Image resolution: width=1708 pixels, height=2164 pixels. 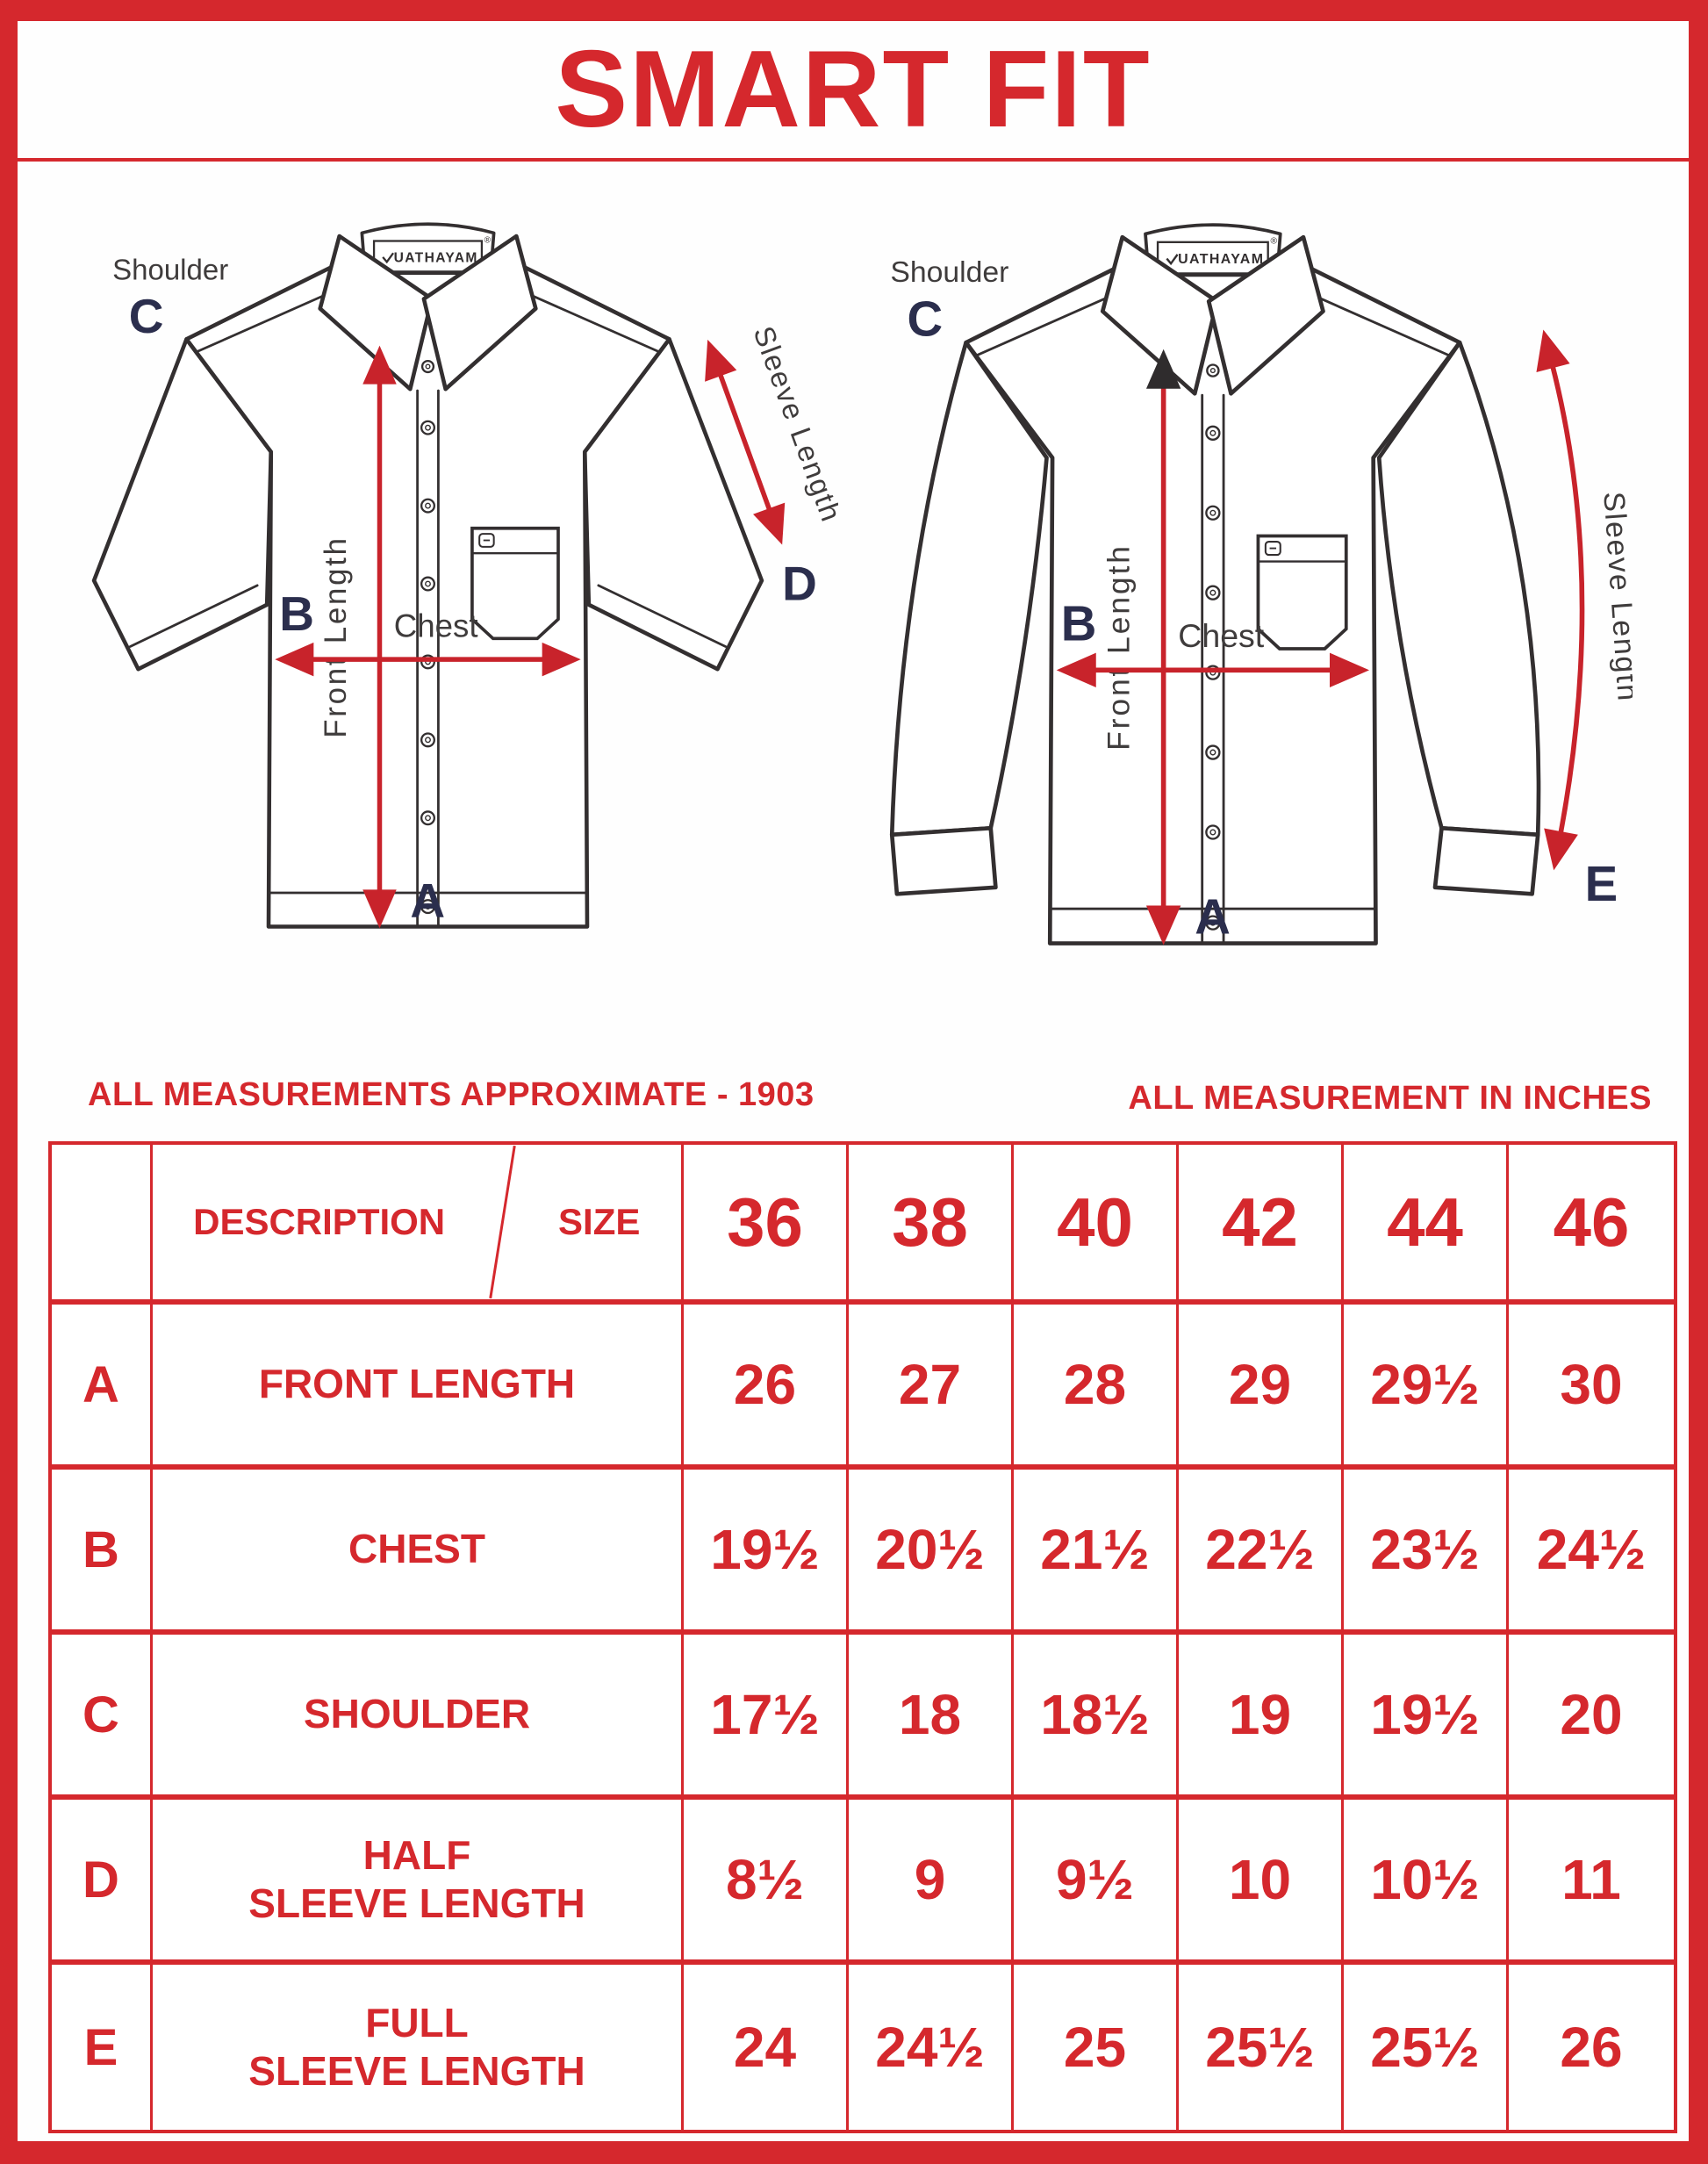 I want to click on row-letter-cell: C, so click(x=102, y=1717).